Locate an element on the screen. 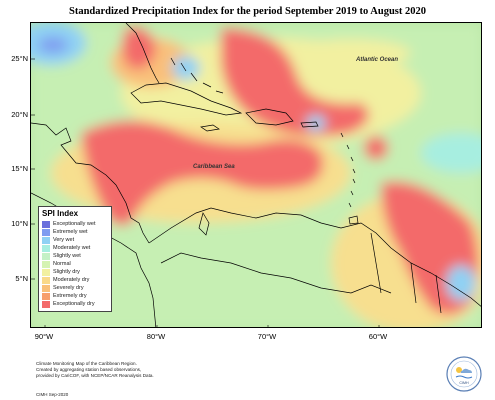  lon-tick-70w: 70°W is located at coordinates (267, 336).